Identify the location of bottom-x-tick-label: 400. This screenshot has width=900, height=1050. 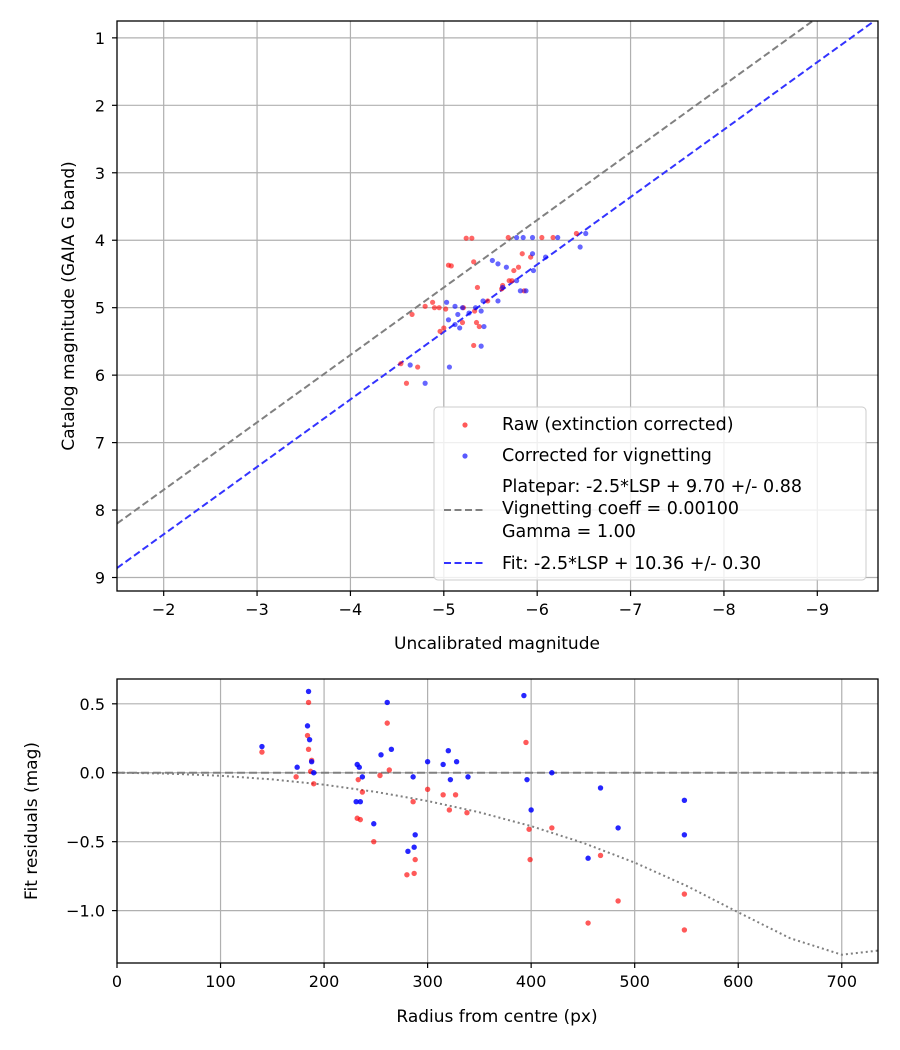
(531, 981).